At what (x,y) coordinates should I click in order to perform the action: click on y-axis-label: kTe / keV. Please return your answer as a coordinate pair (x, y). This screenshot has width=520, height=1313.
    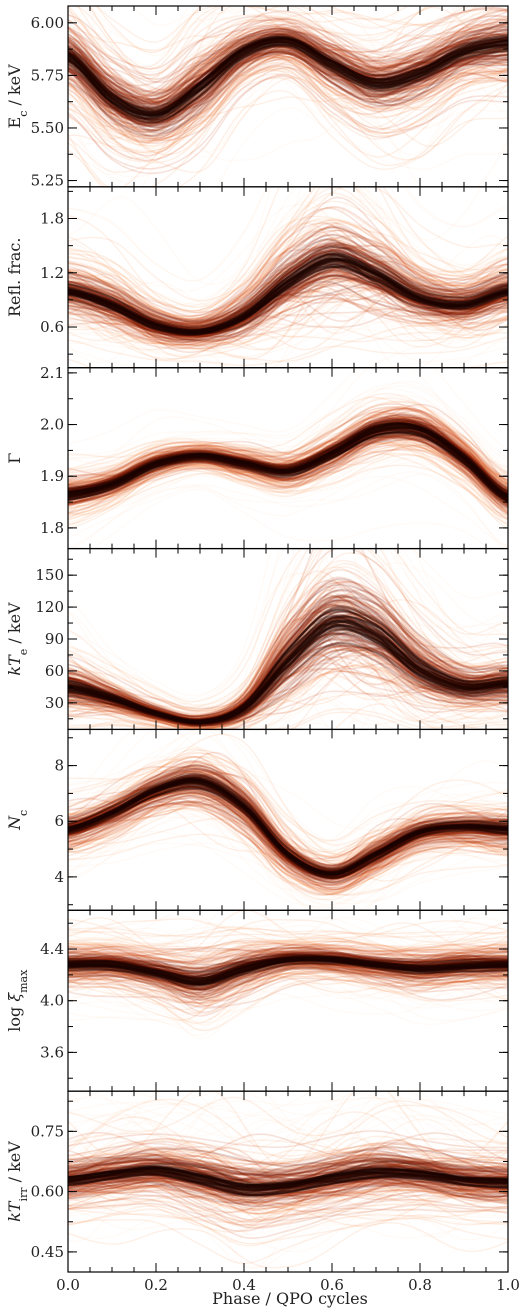
    Looking at the image, I should click on (17, 639).